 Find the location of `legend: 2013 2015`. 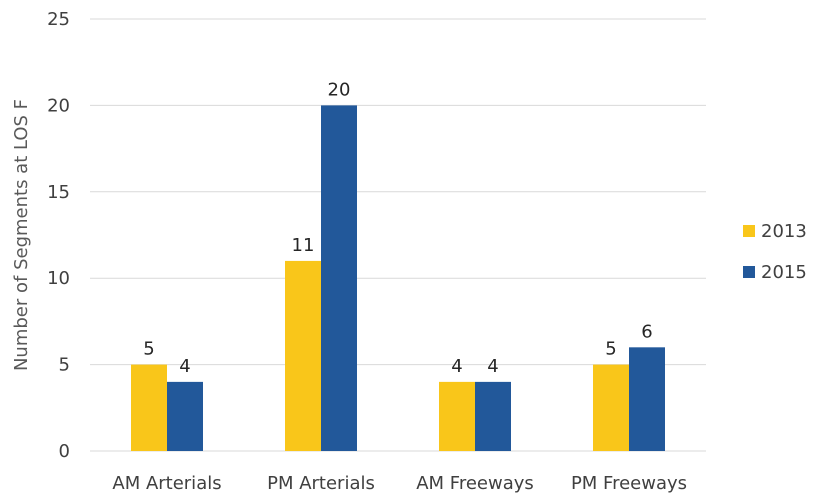

legend: 2013 2015 is located at coordinates (775, 252).